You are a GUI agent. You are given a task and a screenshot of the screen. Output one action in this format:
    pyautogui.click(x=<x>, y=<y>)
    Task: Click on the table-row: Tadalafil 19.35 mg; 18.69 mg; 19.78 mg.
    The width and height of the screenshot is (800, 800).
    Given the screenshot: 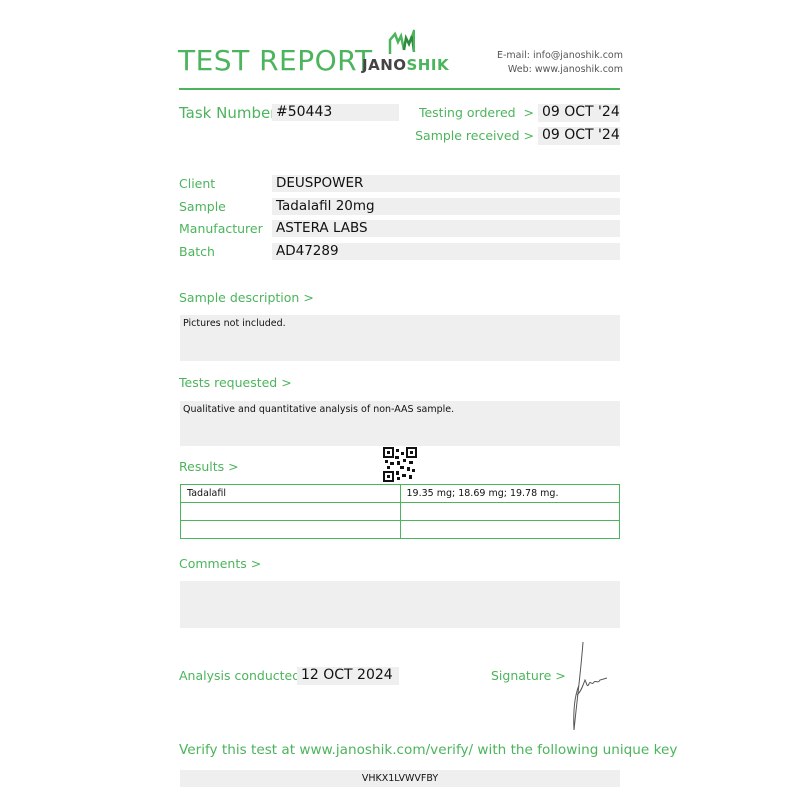 What is the action you would take?
    pyautogui.click(x=400, y=493)
    